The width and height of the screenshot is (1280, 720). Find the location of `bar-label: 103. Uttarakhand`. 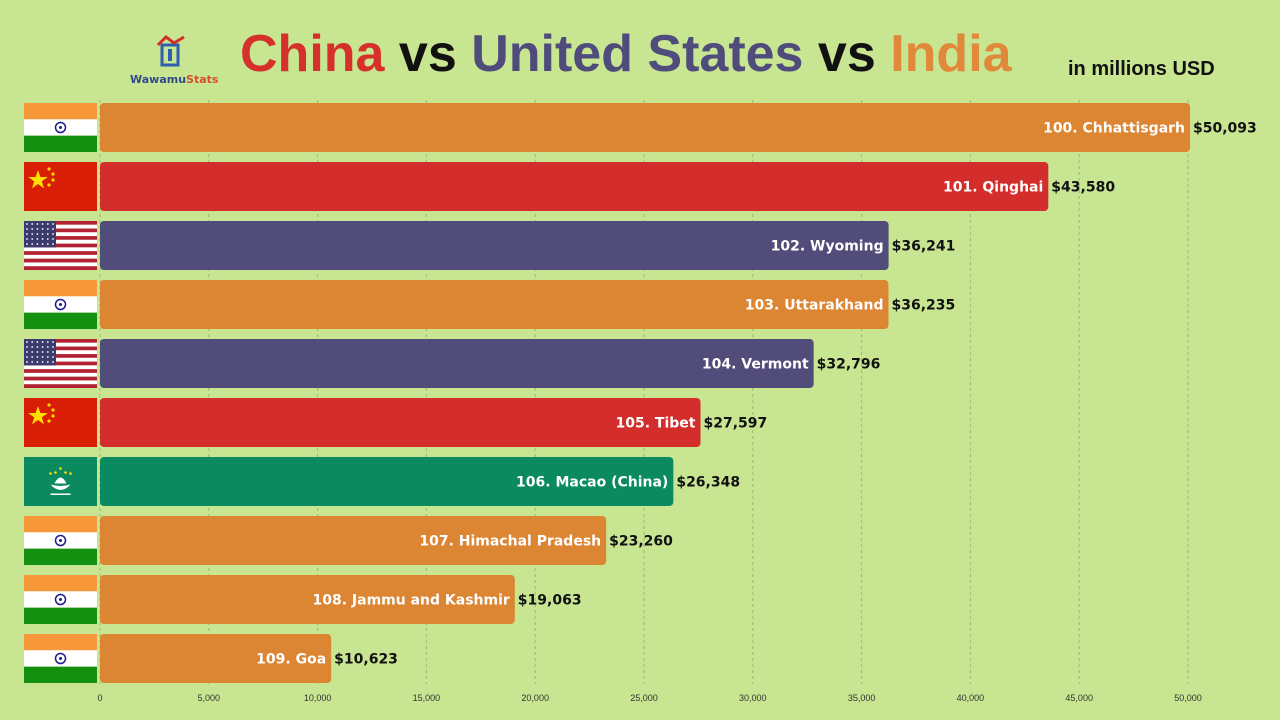

bar-label: 103. Uttarakhand is located at coordinates (814, 306).